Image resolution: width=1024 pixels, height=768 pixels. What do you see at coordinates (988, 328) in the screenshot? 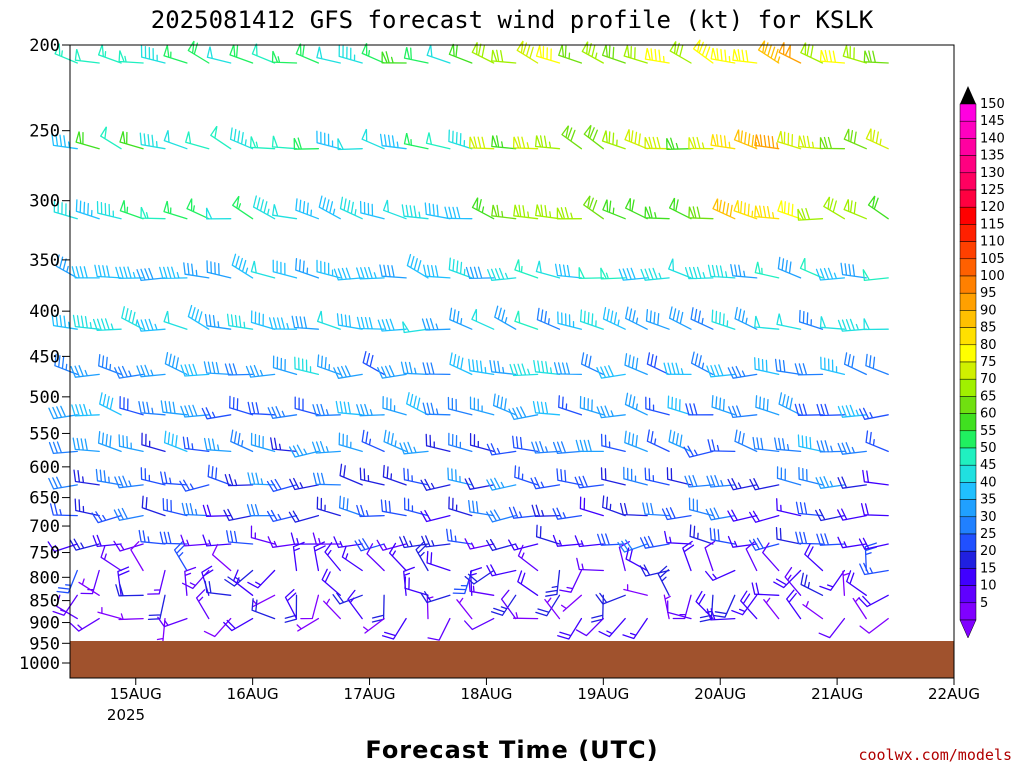
I see `colorbar-label: 85` at bounding box center [988, 328].